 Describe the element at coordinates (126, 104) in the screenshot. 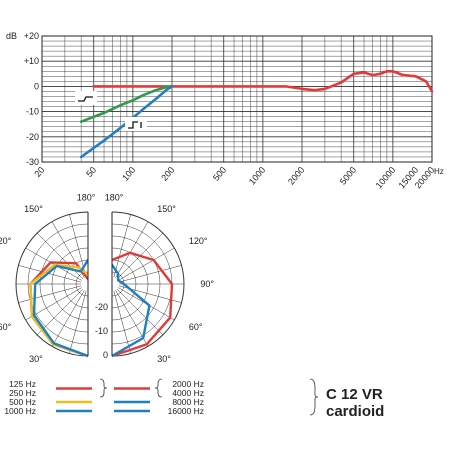

I see `response-curve-filter1` at that location.